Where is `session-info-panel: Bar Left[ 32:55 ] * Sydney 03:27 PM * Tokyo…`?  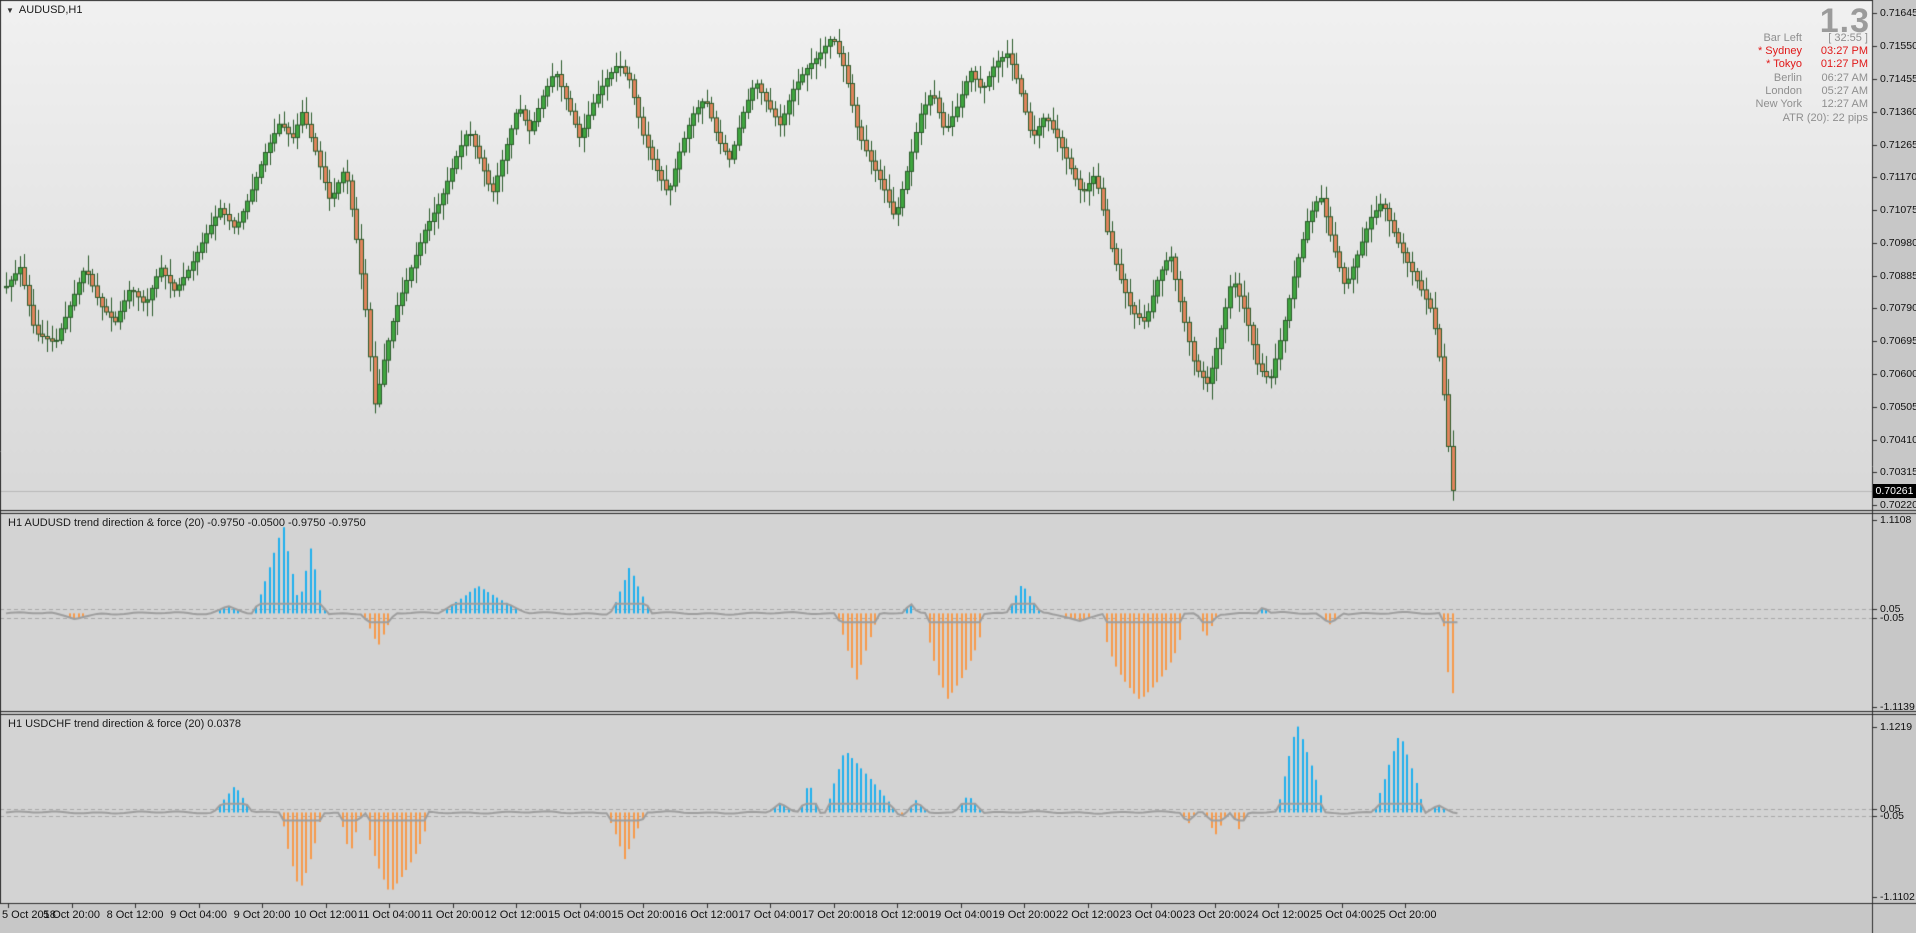 session-info-panel: Bar Left[ 32:55 ] * Sydney 03:27 PM * Tokyo… is located at coordinates (1753, 71).